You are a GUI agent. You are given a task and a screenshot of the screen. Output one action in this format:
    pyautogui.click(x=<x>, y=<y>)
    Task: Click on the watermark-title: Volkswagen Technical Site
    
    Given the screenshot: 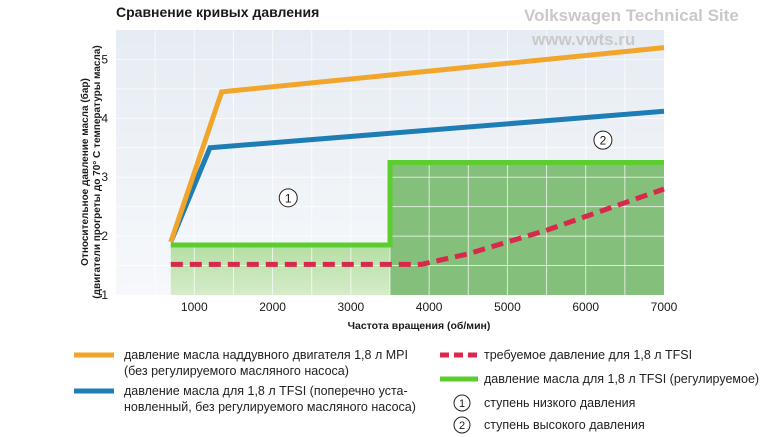 What is the action you would take?
    pyautogui.click(x=631, y=15)
    